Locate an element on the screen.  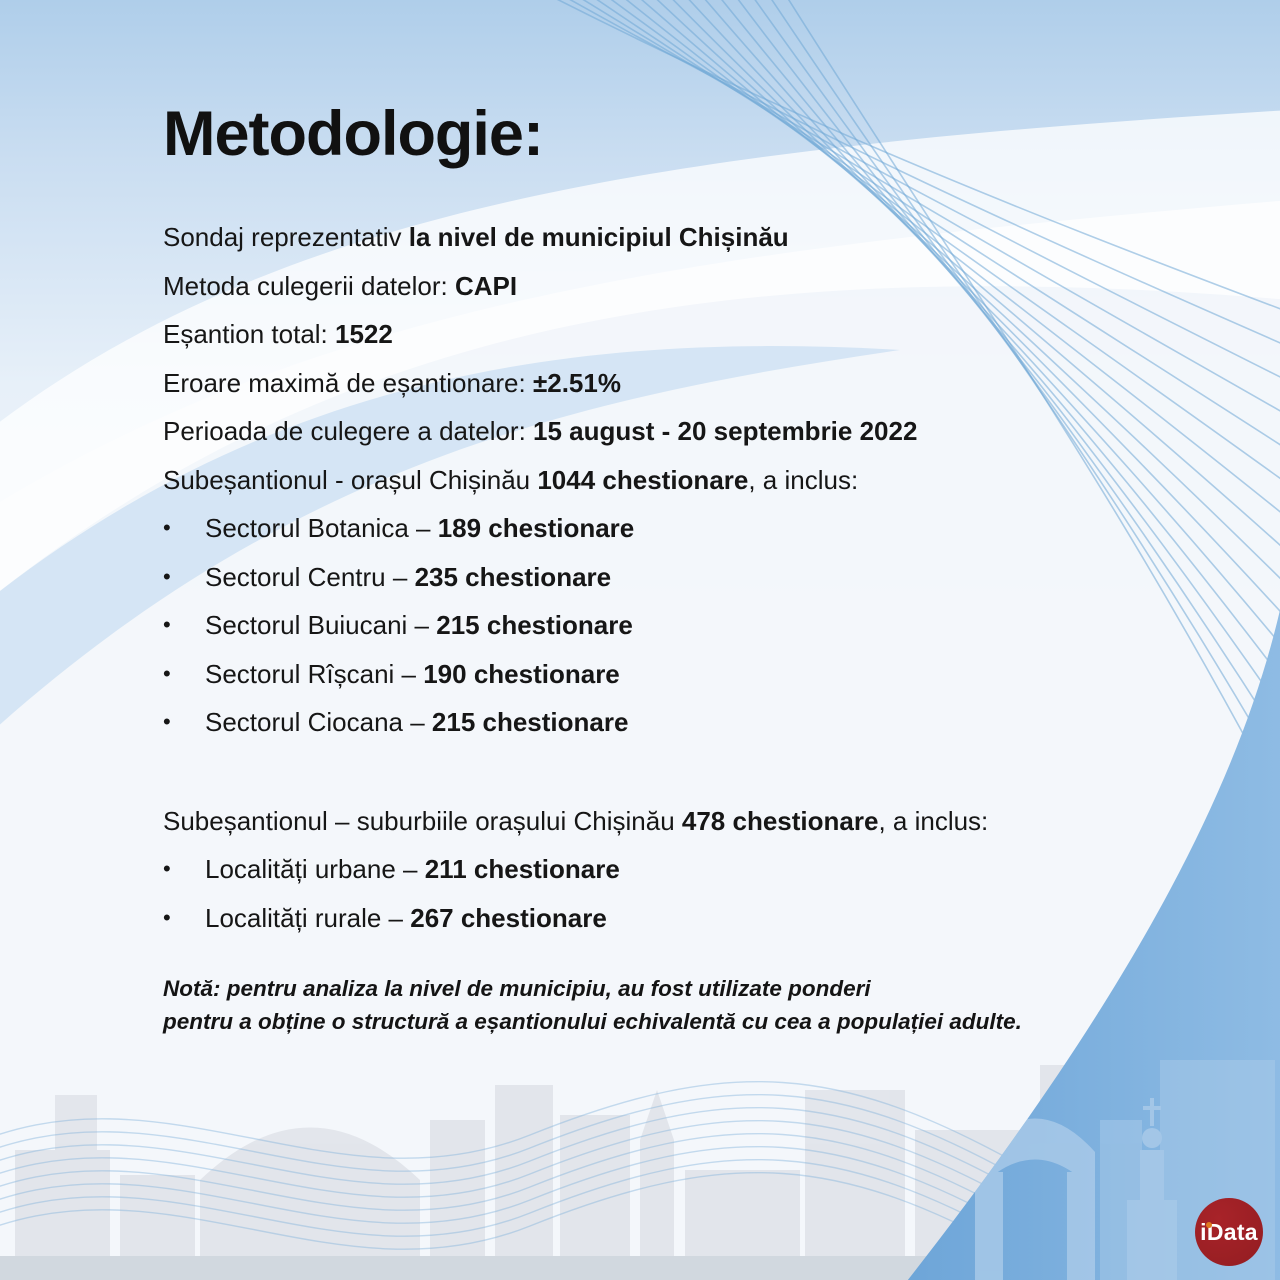
idata-logo: iData is located at coordinates (1229, 1232).